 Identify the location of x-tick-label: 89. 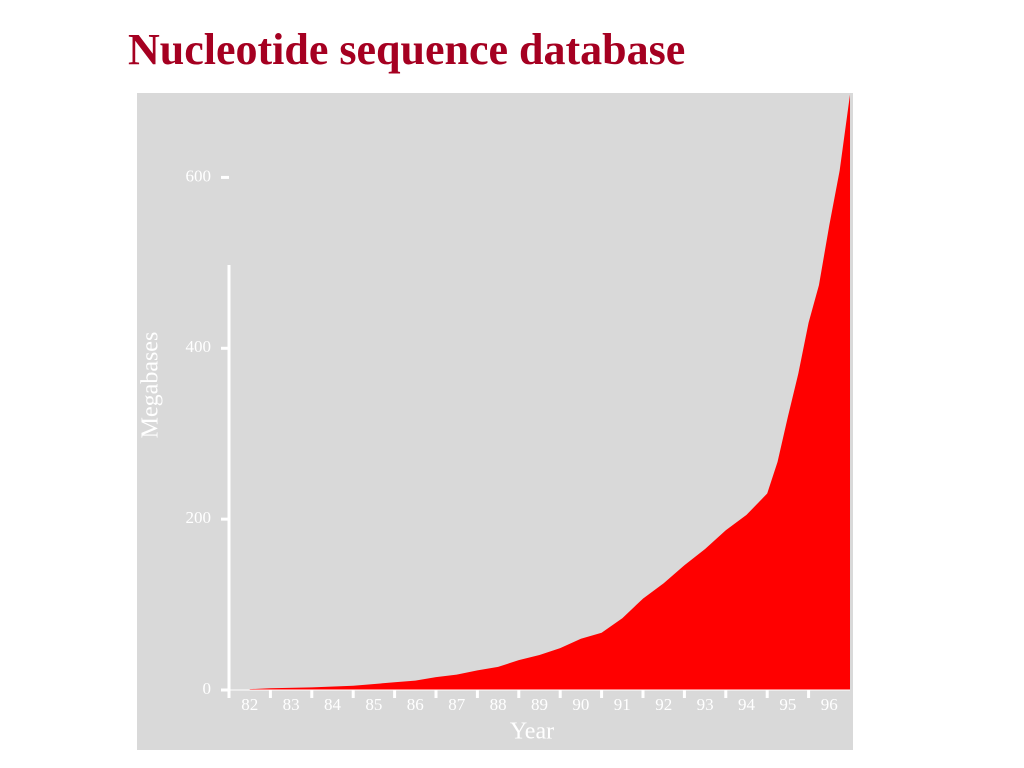
(539, 704).